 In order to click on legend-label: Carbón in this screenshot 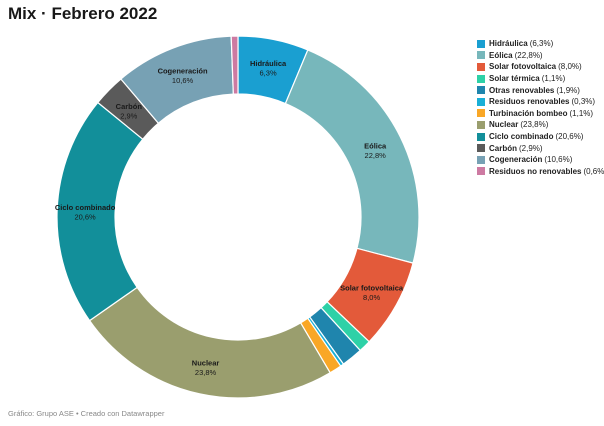, I will do `click(503, 148)`.